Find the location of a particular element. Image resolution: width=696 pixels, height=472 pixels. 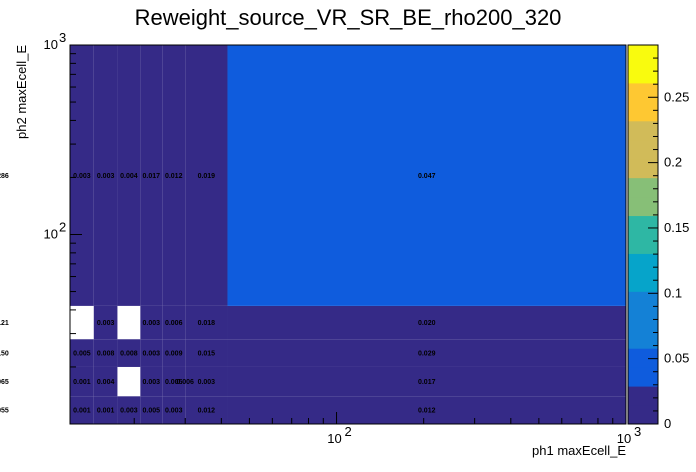

colorbar-tick-label: 0 is located at coordinates (667, 423).